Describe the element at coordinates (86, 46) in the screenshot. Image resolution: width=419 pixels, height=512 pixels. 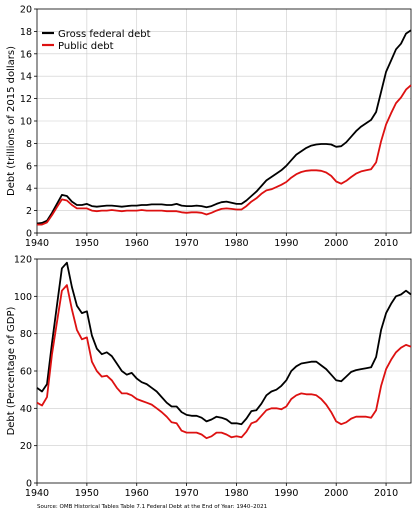
I see `legend-public-label: Public debt` at that location.